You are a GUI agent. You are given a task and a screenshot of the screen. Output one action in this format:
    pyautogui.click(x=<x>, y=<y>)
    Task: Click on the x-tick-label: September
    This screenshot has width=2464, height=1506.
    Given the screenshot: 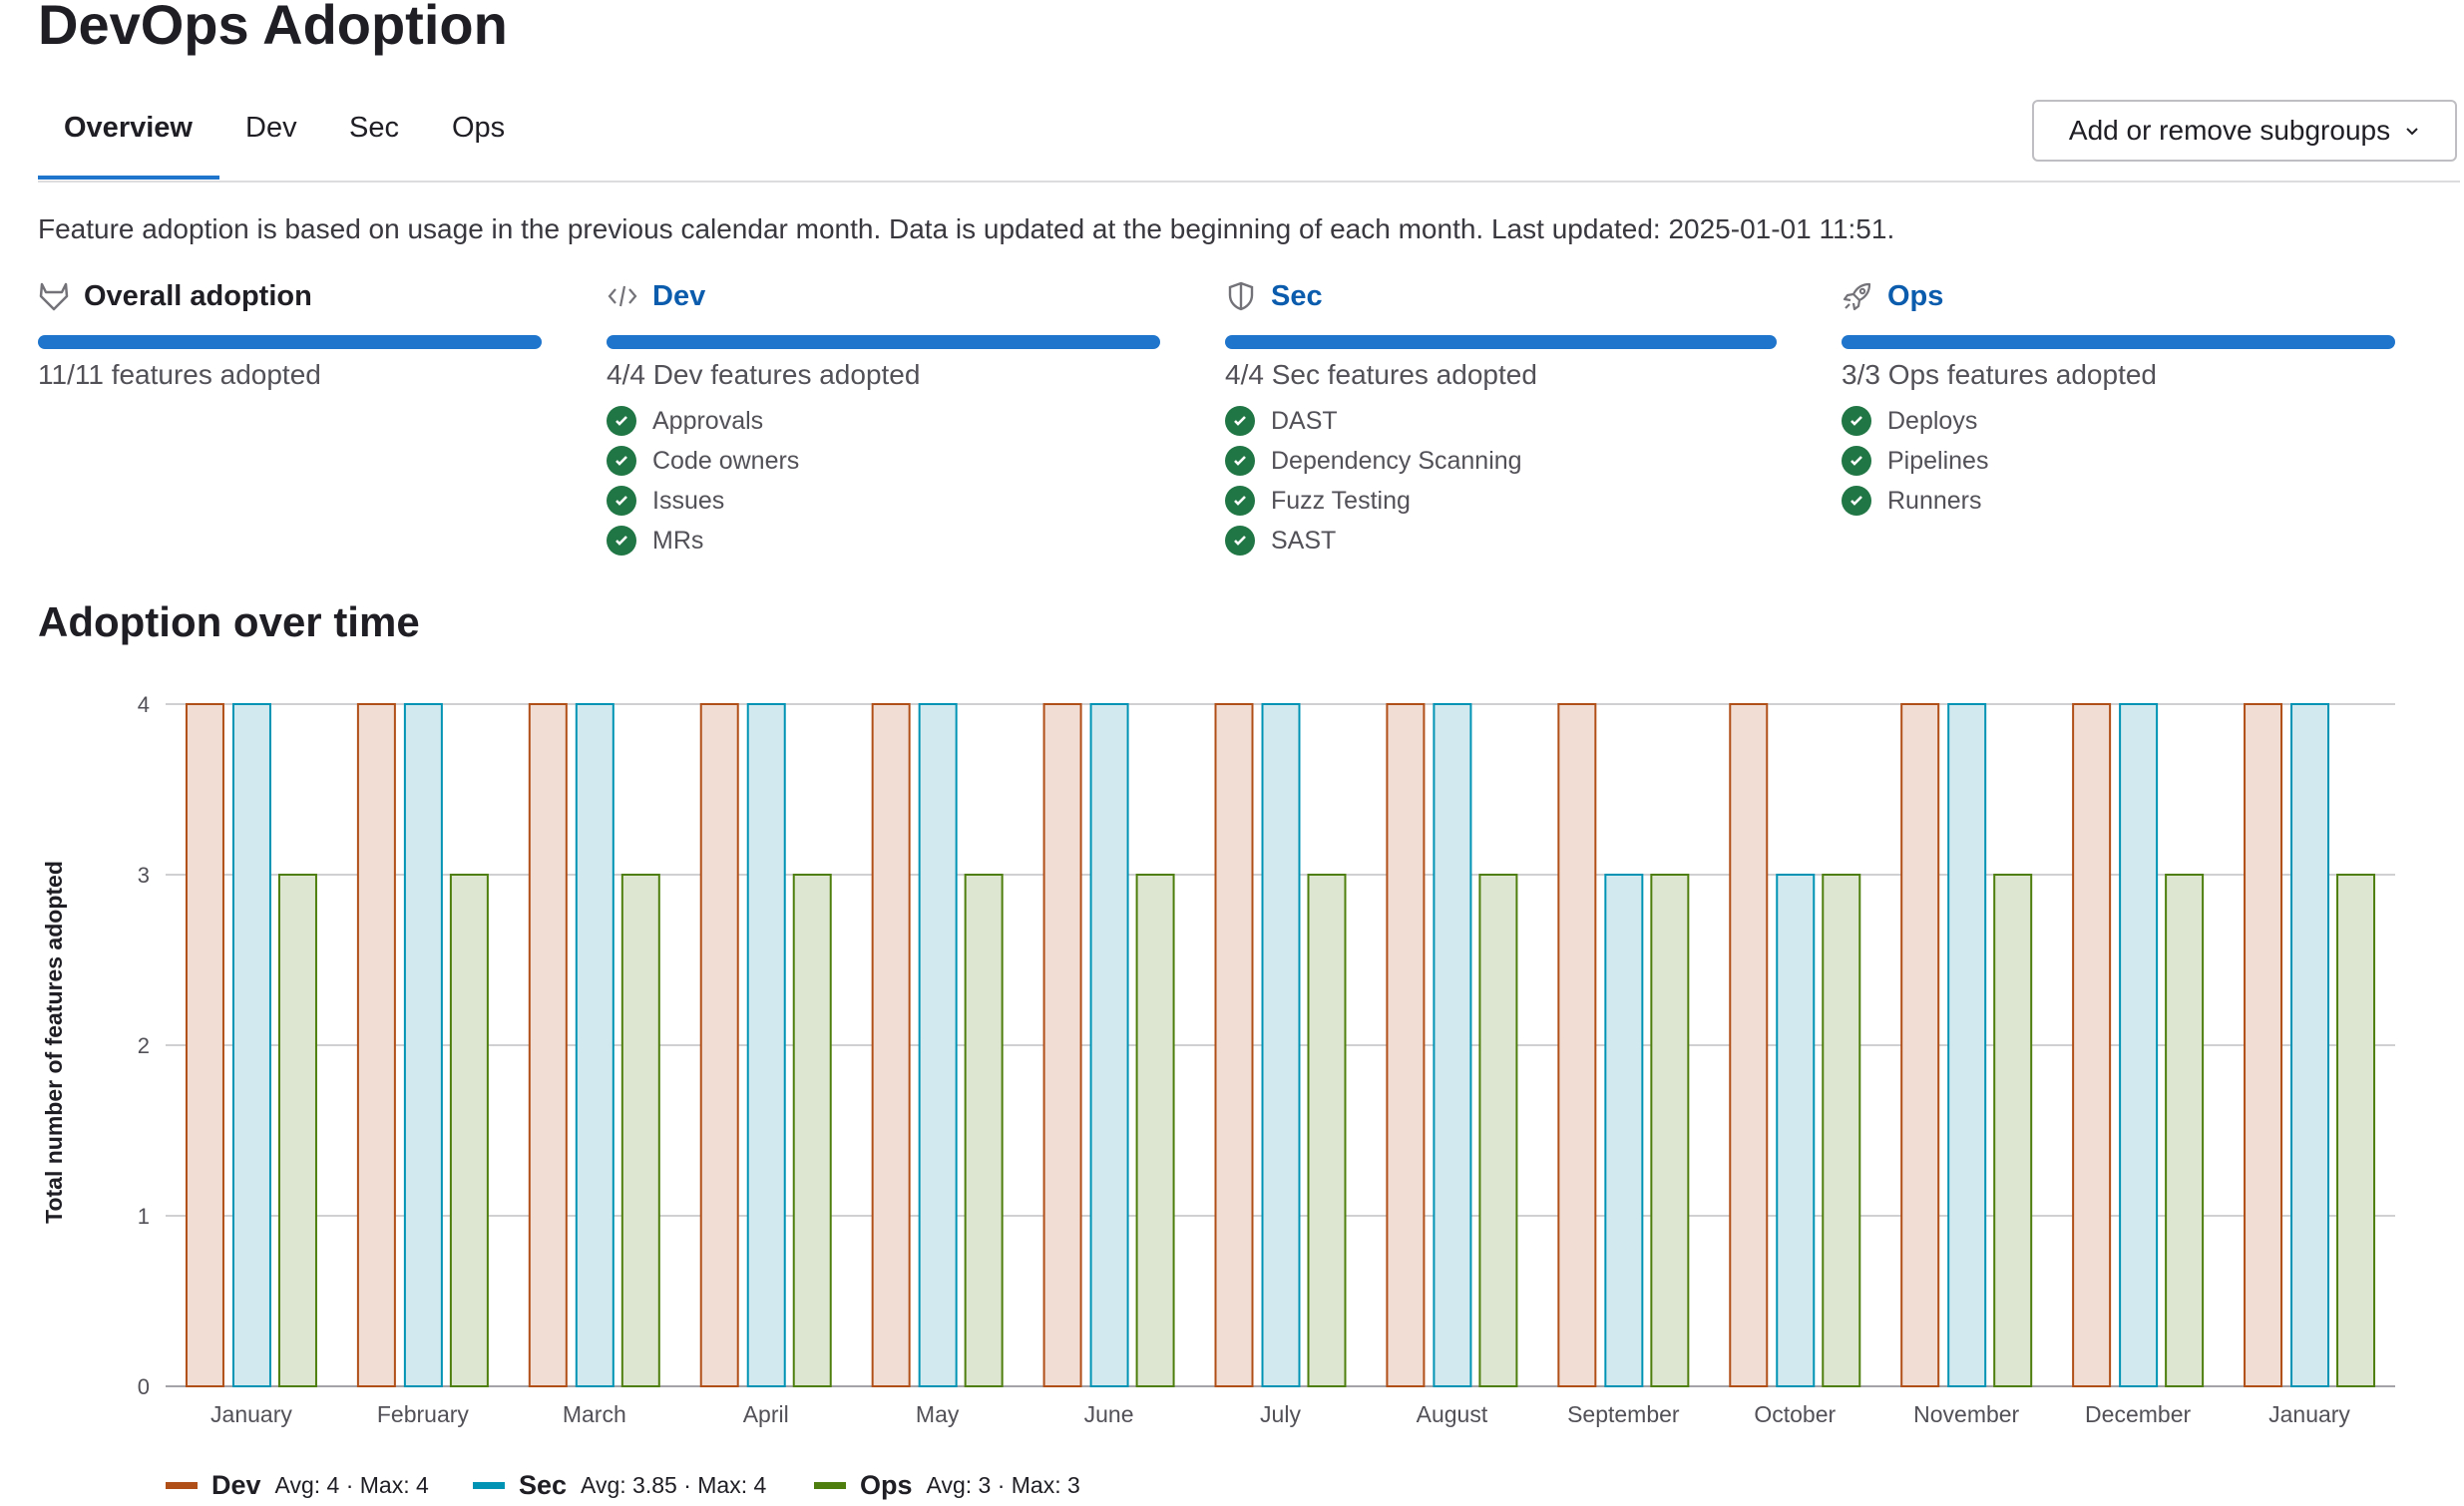 What is the action you would take?
    pyautogui.click(x=1623, y=1414)
    